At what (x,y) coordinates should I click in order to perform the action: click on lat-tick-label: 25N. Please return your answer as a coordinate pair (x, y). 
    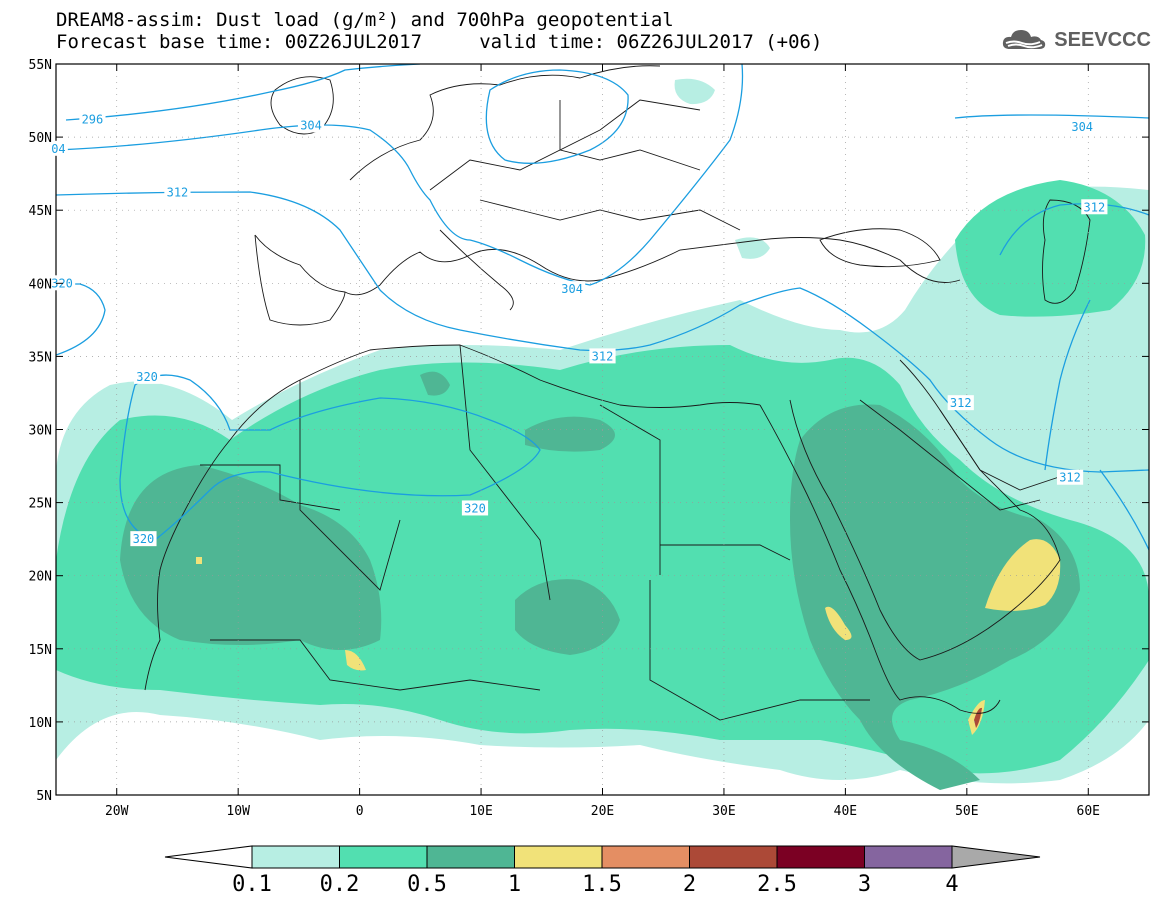
    Looking at the image, I should click on (40, 504).